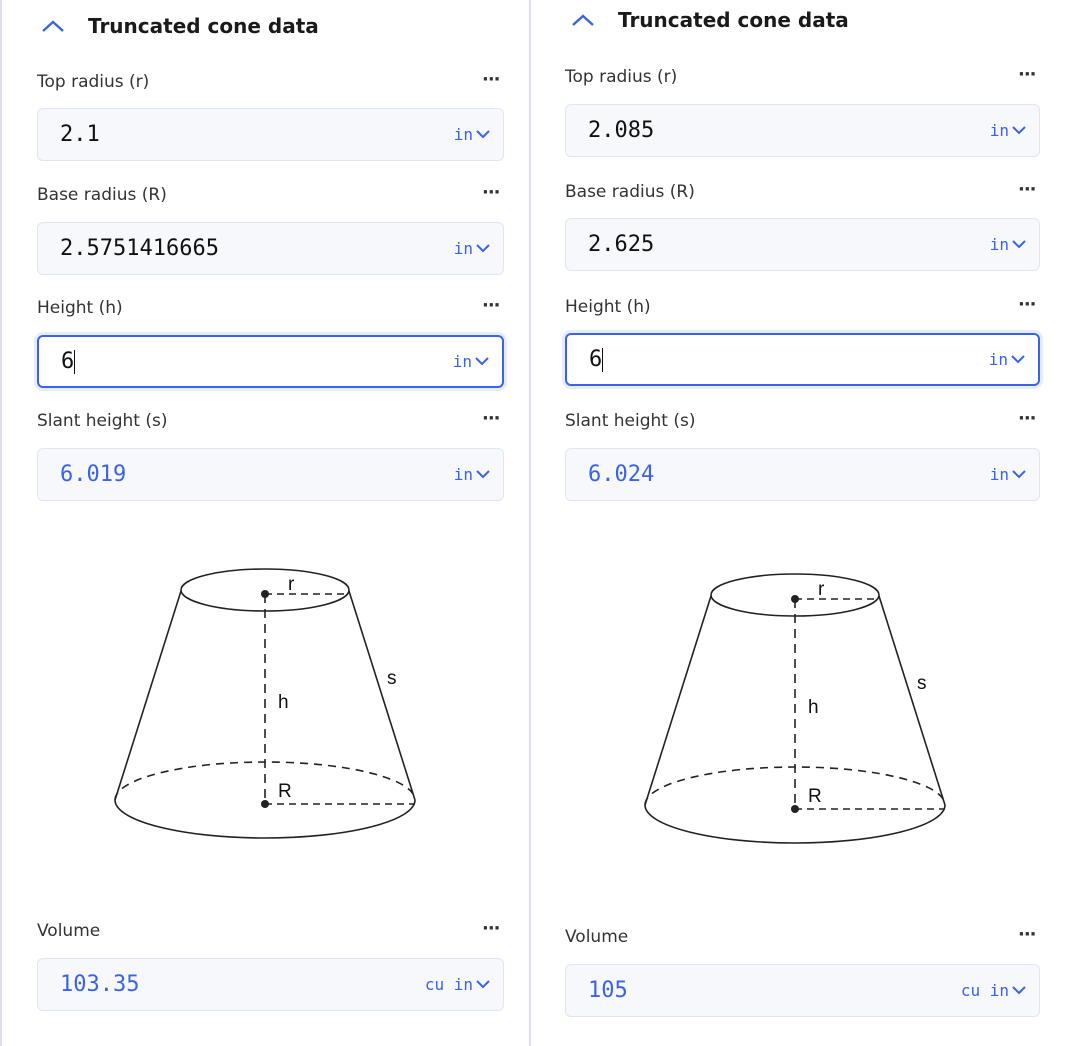 The height and width of the screenshot is (1046, 1077). Describe the element at coordinates (621, 130) in the screenshot. I see `input-value: 2.085` at that location.